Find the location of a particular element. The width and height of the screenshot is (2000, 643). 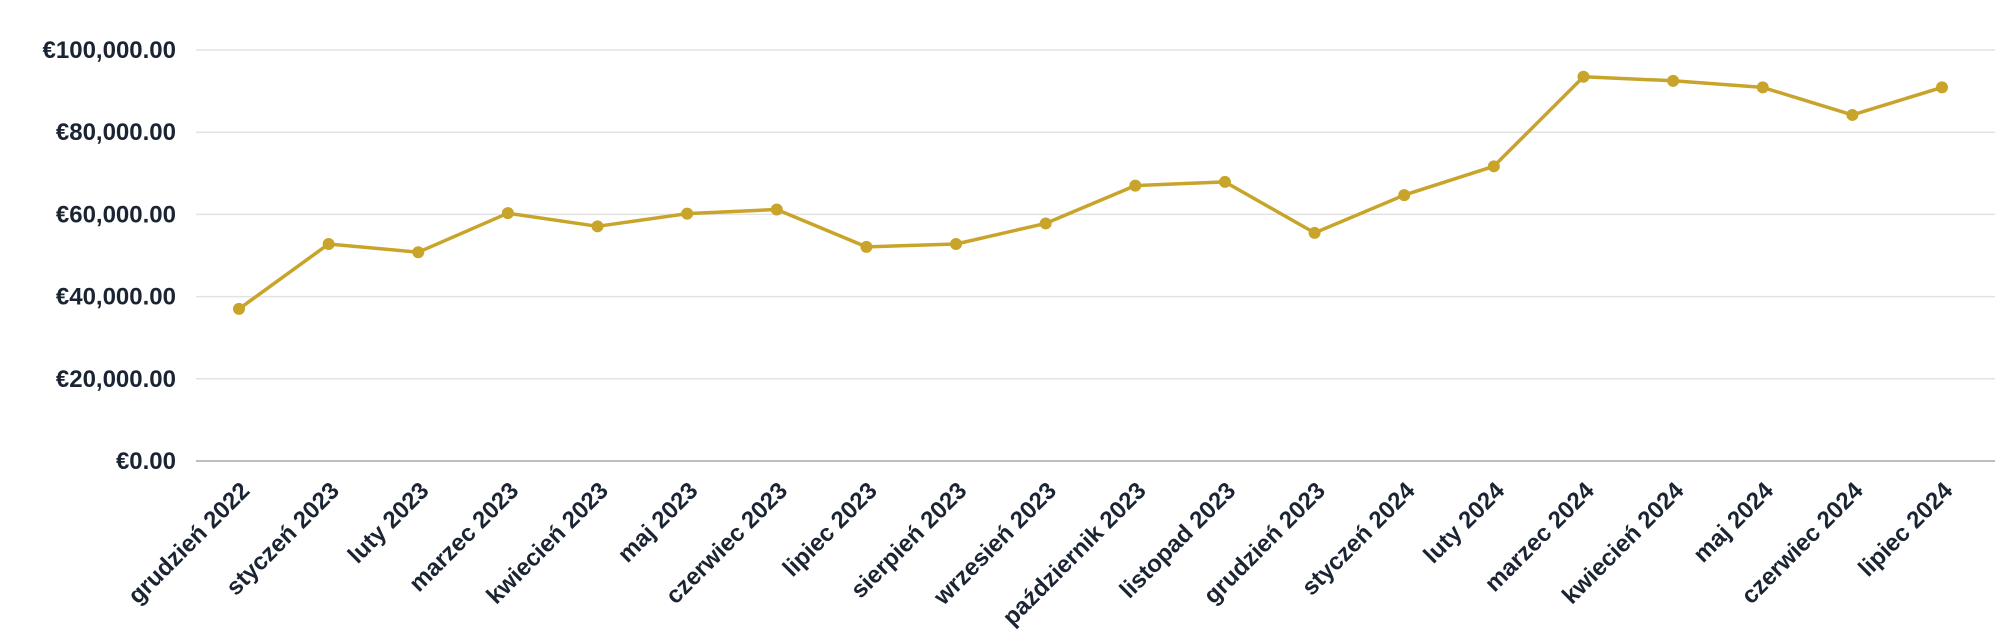

x-tick-label: luty 2023 is located at coordinates (389, 523).